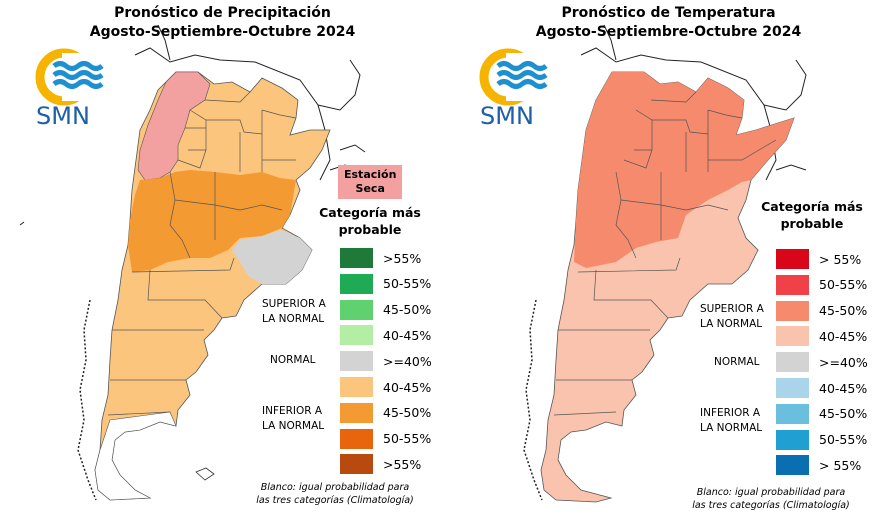 The width and height of the screenshot is (891, 523). What do you see at coordinates (731, 428) in the screenshot?
I see `temperature-inferior-line2: LA NORMAL` at bounding box center [731, 428].